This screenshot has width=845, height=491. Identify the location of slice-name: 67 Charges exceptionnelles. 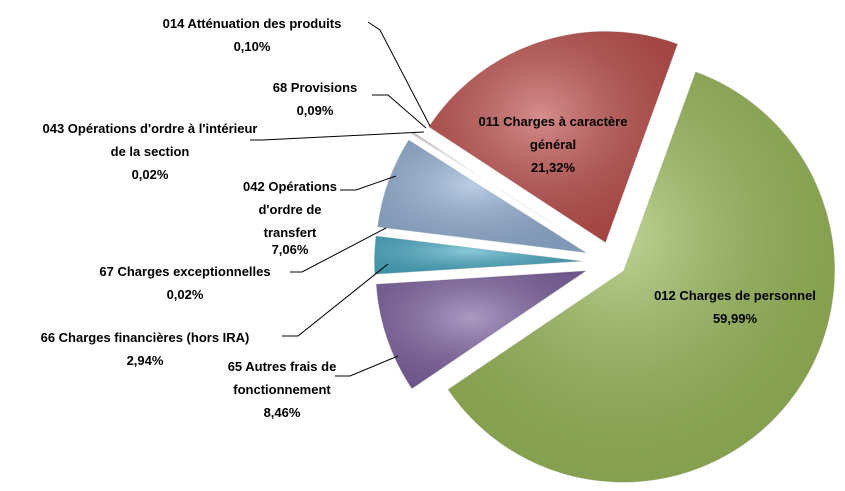
(185, 271).